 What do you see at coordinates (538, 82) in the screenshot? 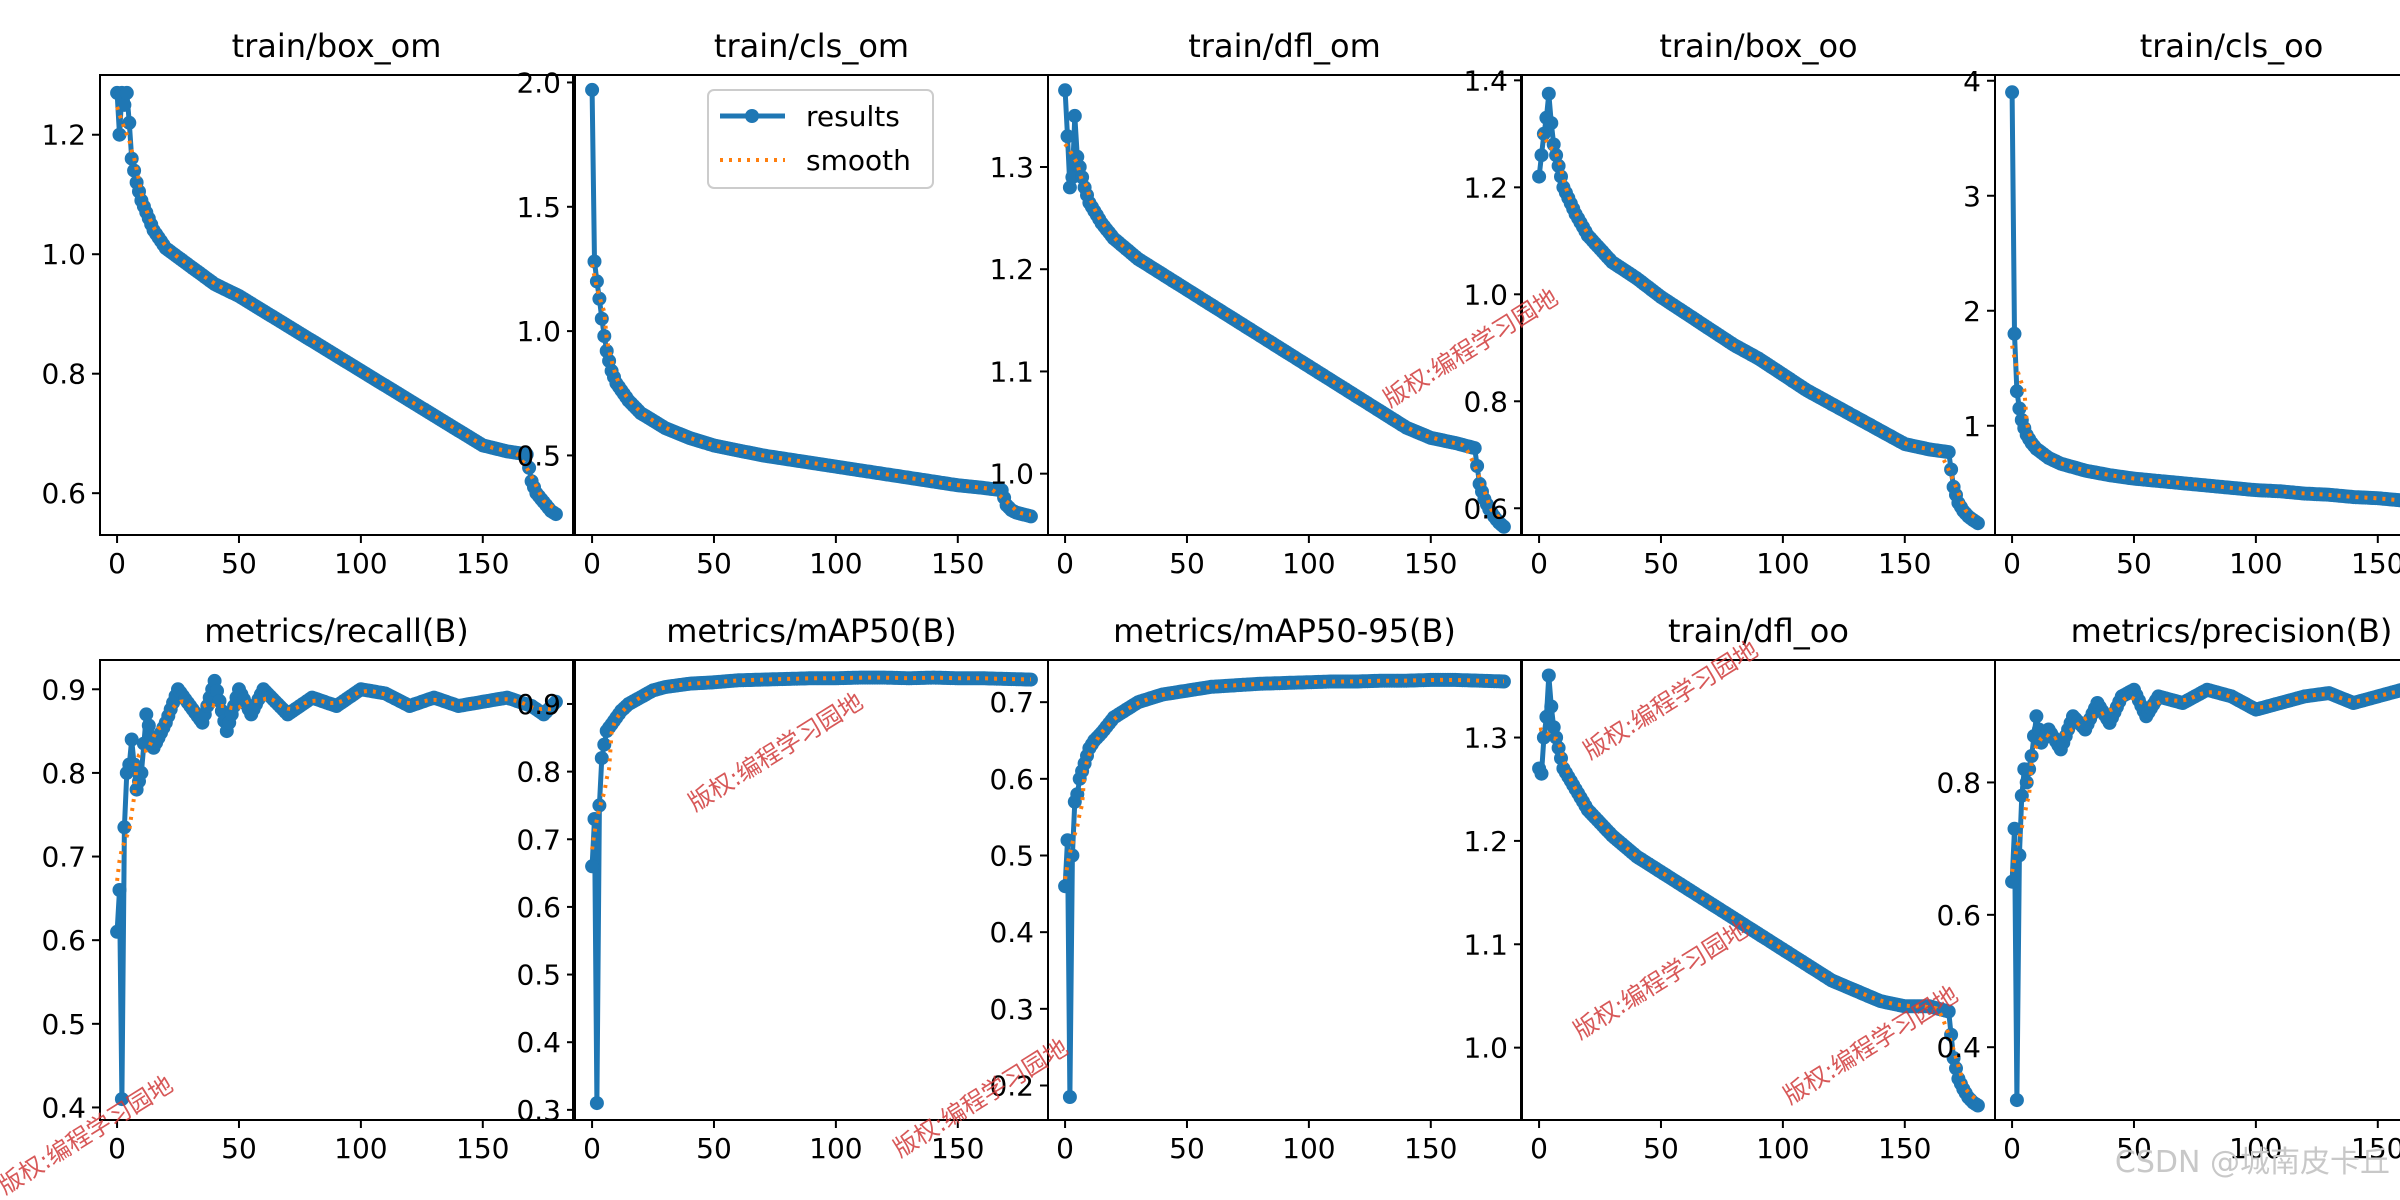
I see `y-tick-label: 2.0` at bounding box center [538, 82].